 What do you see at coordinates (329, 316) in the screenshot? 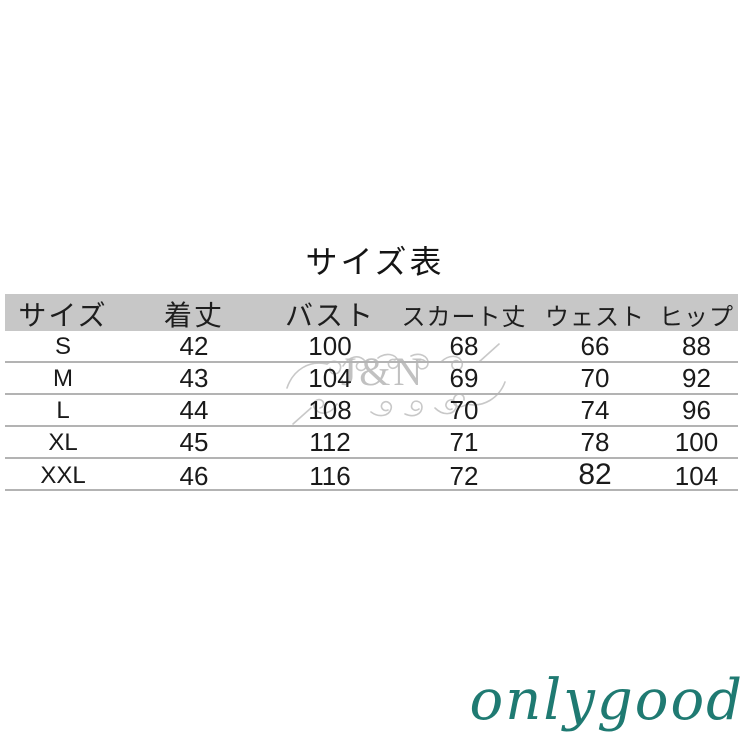
I see `col-header-bust: バスト` at bounding box center [329, 316].